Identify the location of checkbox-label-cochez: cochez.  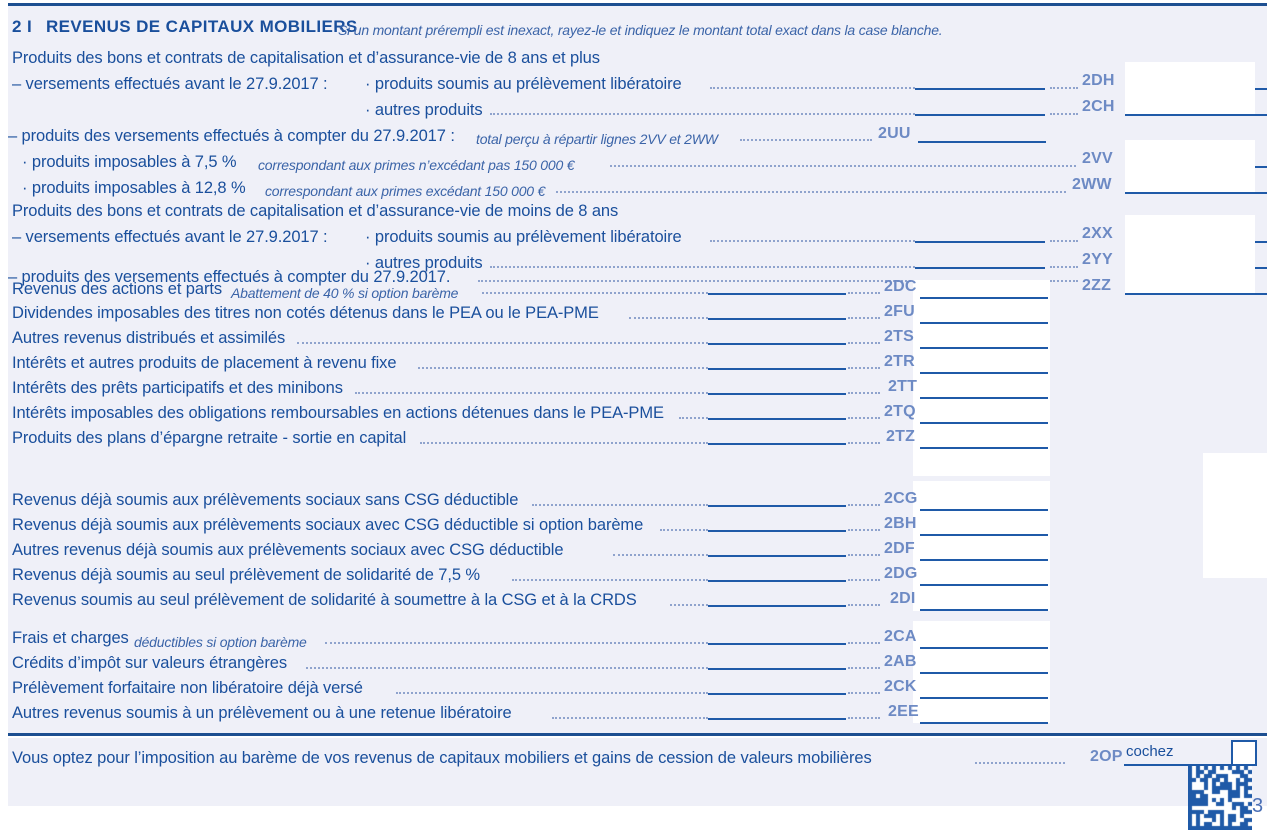
(1150, 751).